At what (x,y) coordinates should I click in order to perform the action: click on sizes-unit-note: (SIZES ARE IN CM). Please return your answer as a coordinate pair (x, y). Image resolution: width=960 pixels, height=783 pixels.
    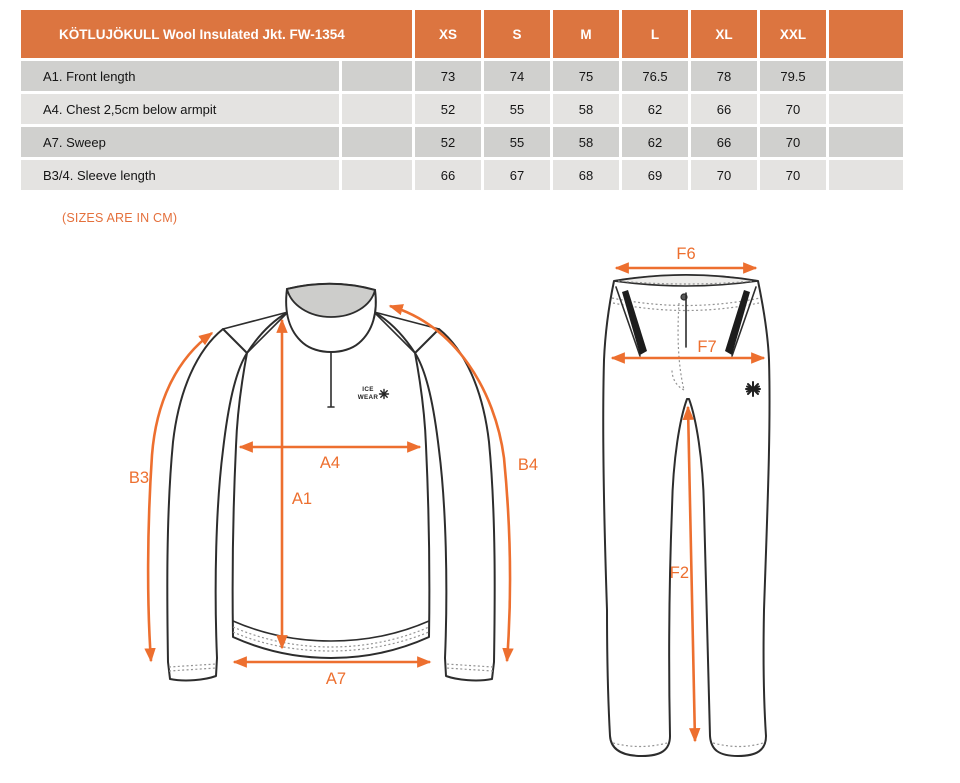
    Looking at the image, I should click on (120, 218).